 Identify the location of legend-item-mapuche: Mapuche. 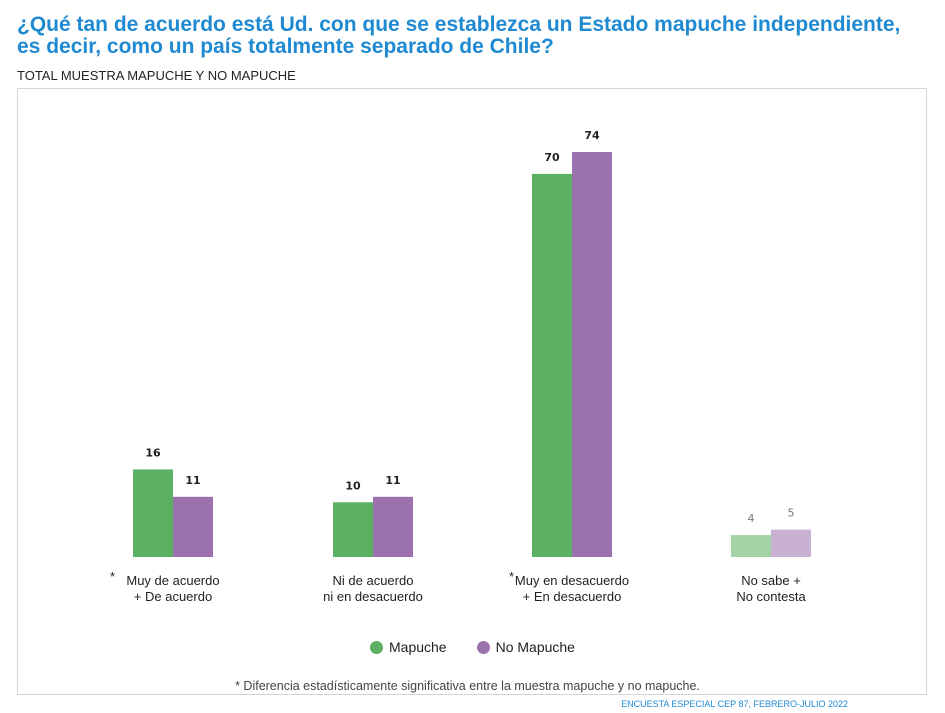
(408, 647).